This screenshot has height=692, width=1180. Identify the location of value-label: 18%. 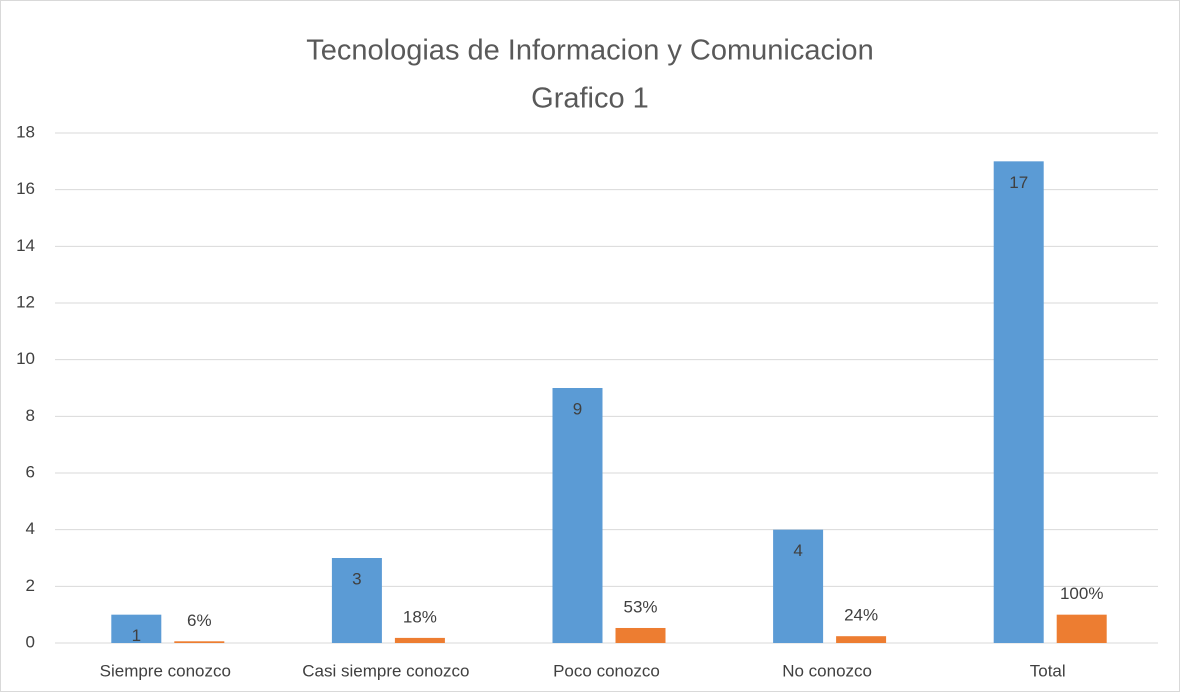
(420, 616).